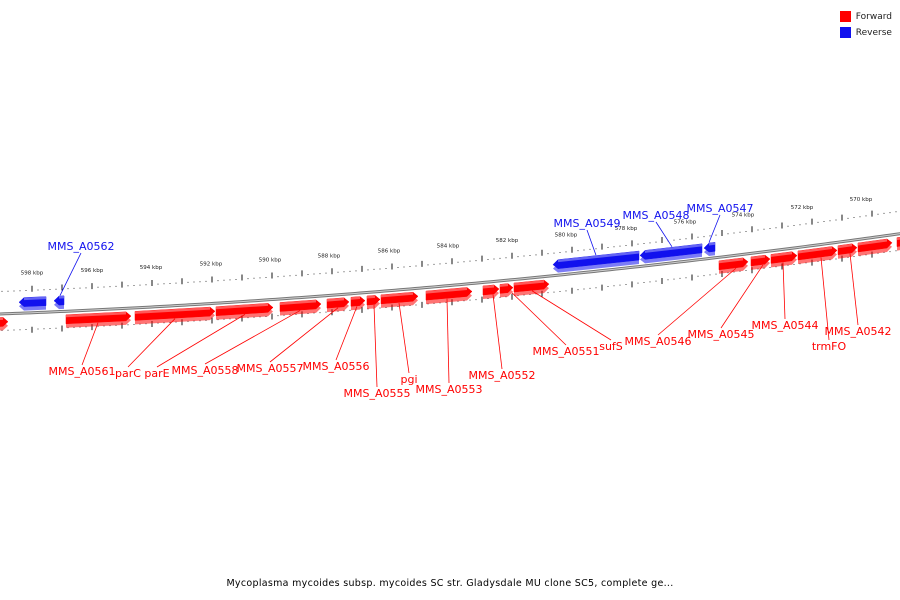 This screenshot has height=600, width=900. Describe the element at coordinates (389, 252) in the screenshot. I see `tick-label: 586 kbp` at that location.